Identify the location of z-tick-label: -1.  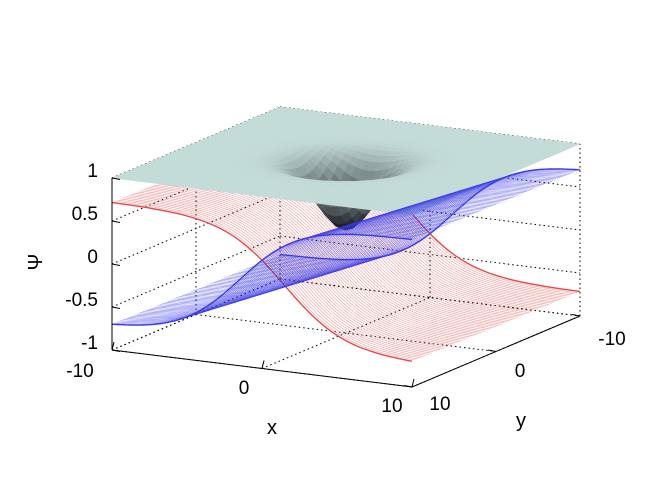
(89, 343).